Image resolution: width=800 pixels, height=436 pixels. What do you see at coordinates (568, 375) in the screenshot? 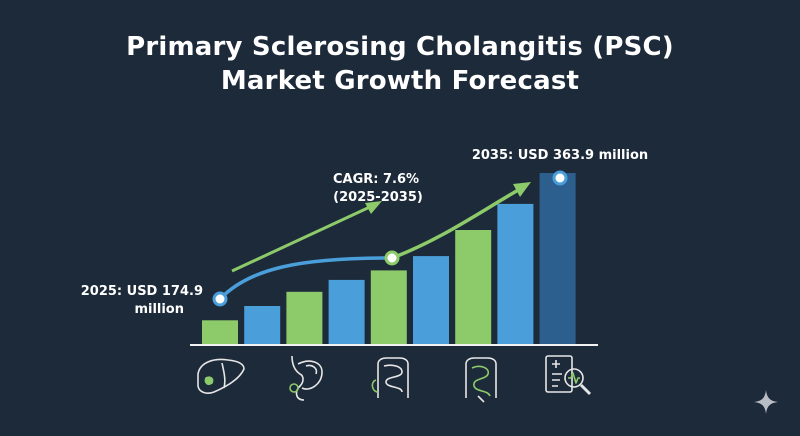
I see `medical-report-magnifier-icon` at bounding box center [568, 375].